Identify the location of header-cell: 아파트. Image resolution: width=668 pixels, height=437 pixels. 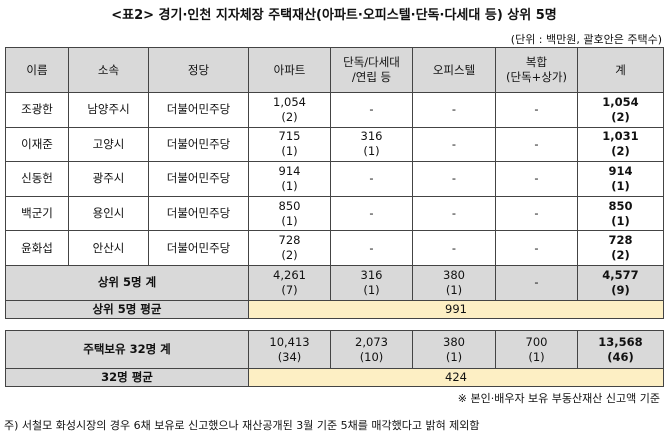
(289, 70).